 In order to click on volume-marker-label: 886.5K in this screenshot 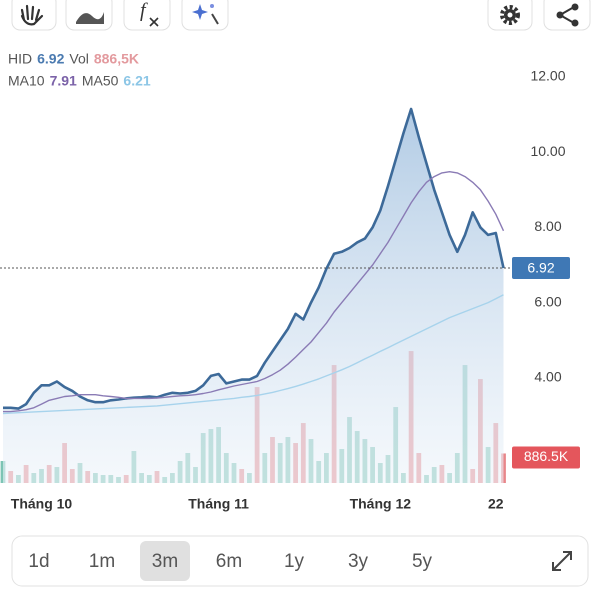, I will do `click(546, 456)`.